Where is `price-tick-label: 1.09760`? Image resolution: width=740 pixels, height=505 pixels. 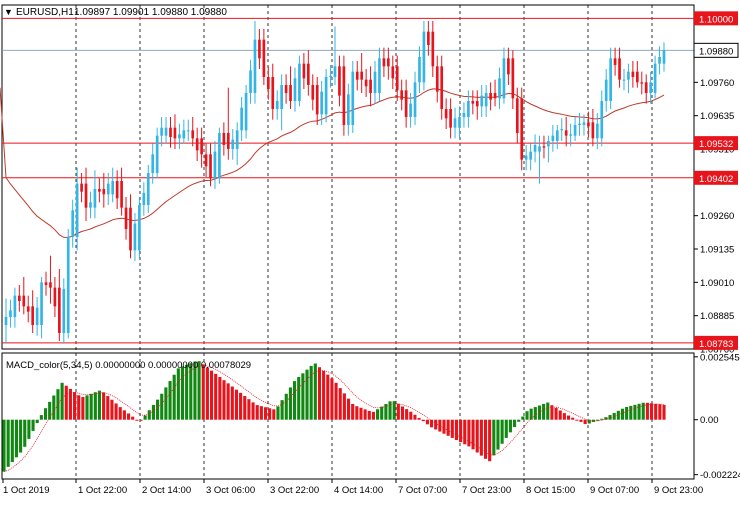 price-tick-label: 1.09760 is located at coordinates (717, 83).